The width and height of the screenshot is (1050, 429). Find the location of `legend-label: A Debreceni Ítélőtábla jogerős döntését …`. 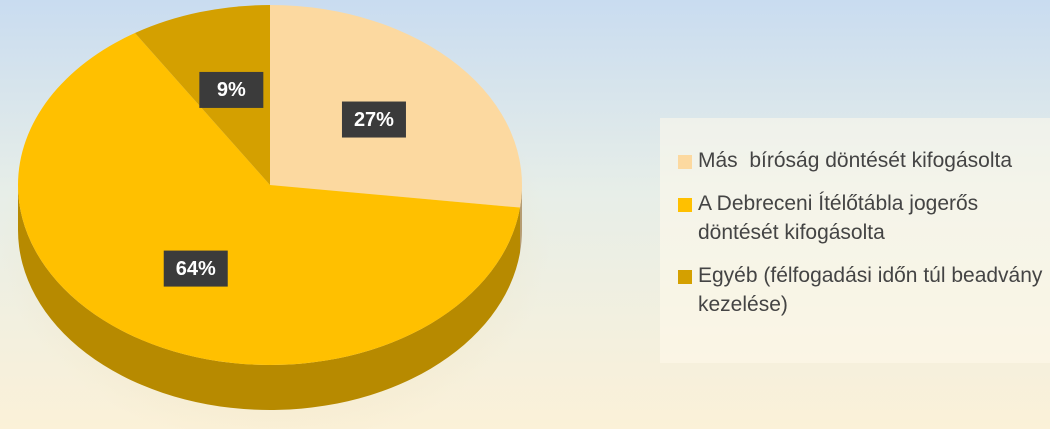

legend-label: A Debreceni Ítélőtábla jogerős döntését … is located at coordinates (841, 218).